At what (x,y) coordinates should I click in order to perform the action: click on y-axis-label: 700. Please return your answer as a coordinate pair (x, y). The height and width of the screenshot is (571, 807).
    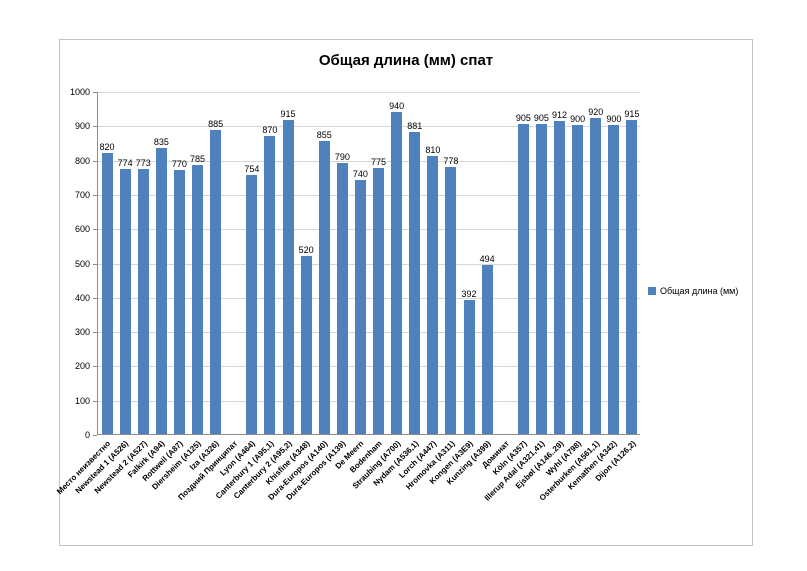
    Looking at the image, I should click on (82, 194).